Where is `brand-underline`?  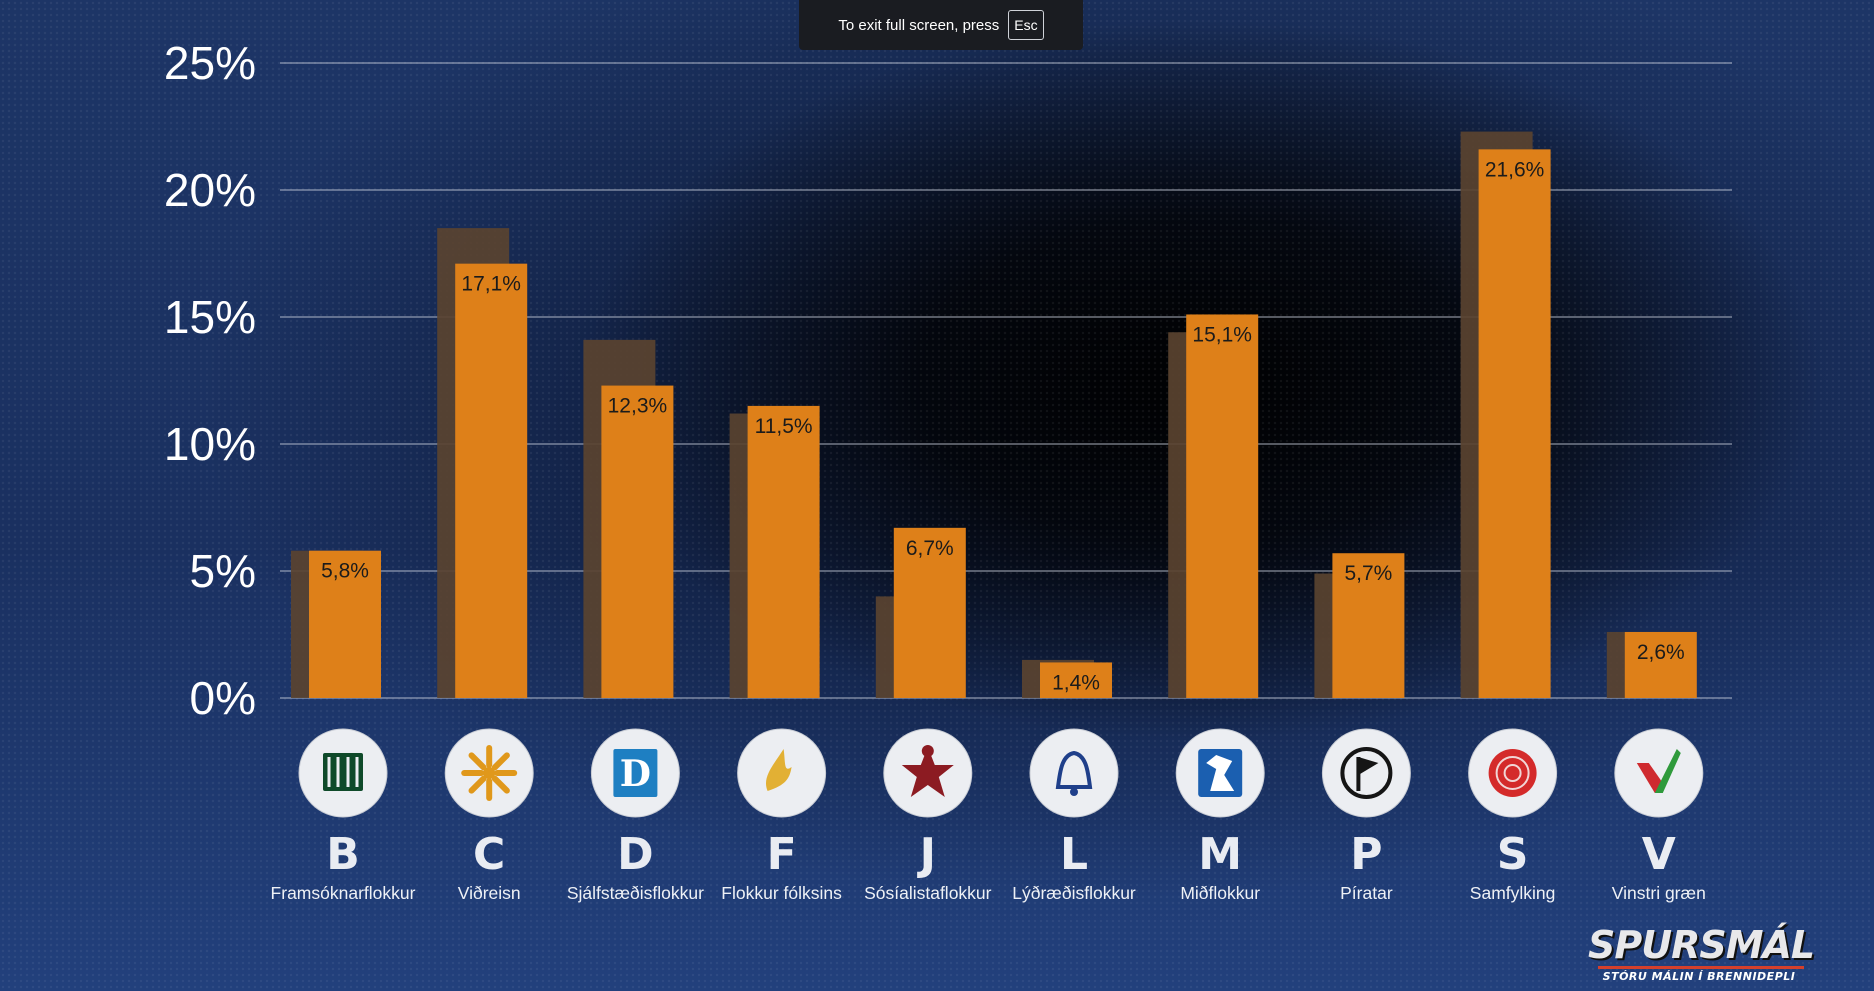
brand-underline is located at coordinates (1701, 967).